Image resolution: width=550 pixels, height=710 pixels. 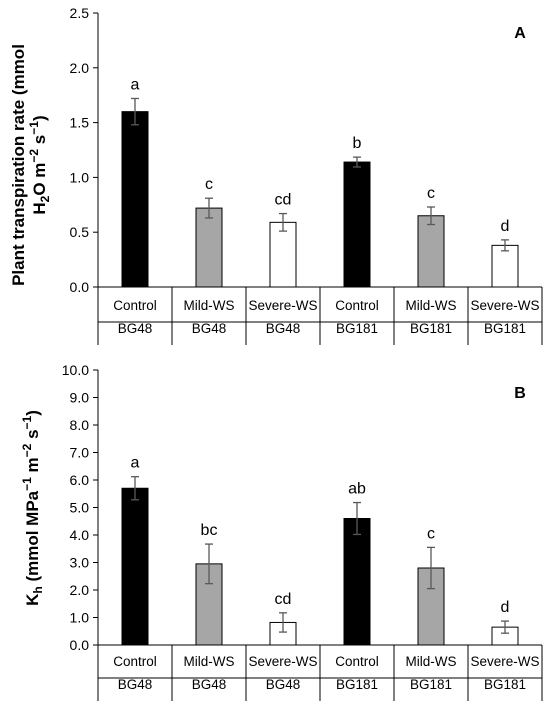 What do you see at coordinates (80, 563) in the screenshot?
I see `y-tick-label: 3.0` at bounding box center [80, 563].